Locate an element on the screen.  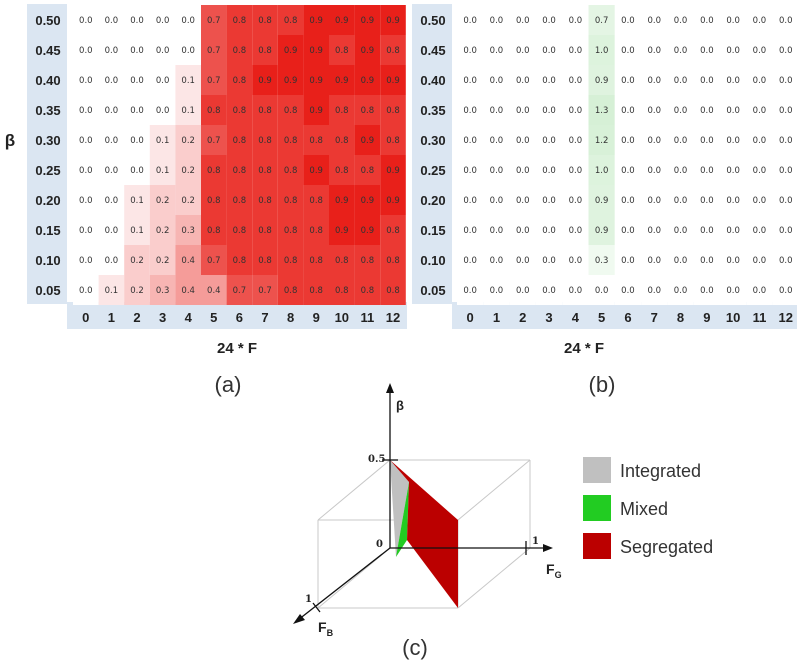
heatmap-cell-label: 0.1 is located at coordinates (137, 201).